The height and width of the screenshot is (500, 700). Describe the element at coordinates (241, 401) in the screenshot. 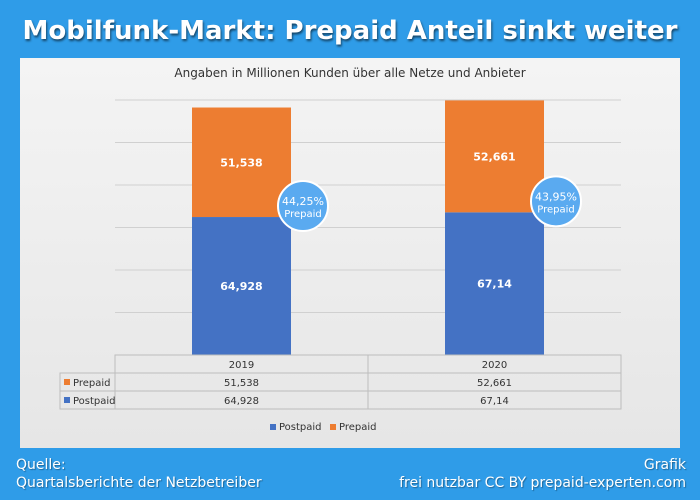

I see `table-cell-postpaid-2019: 64,928` at that location.